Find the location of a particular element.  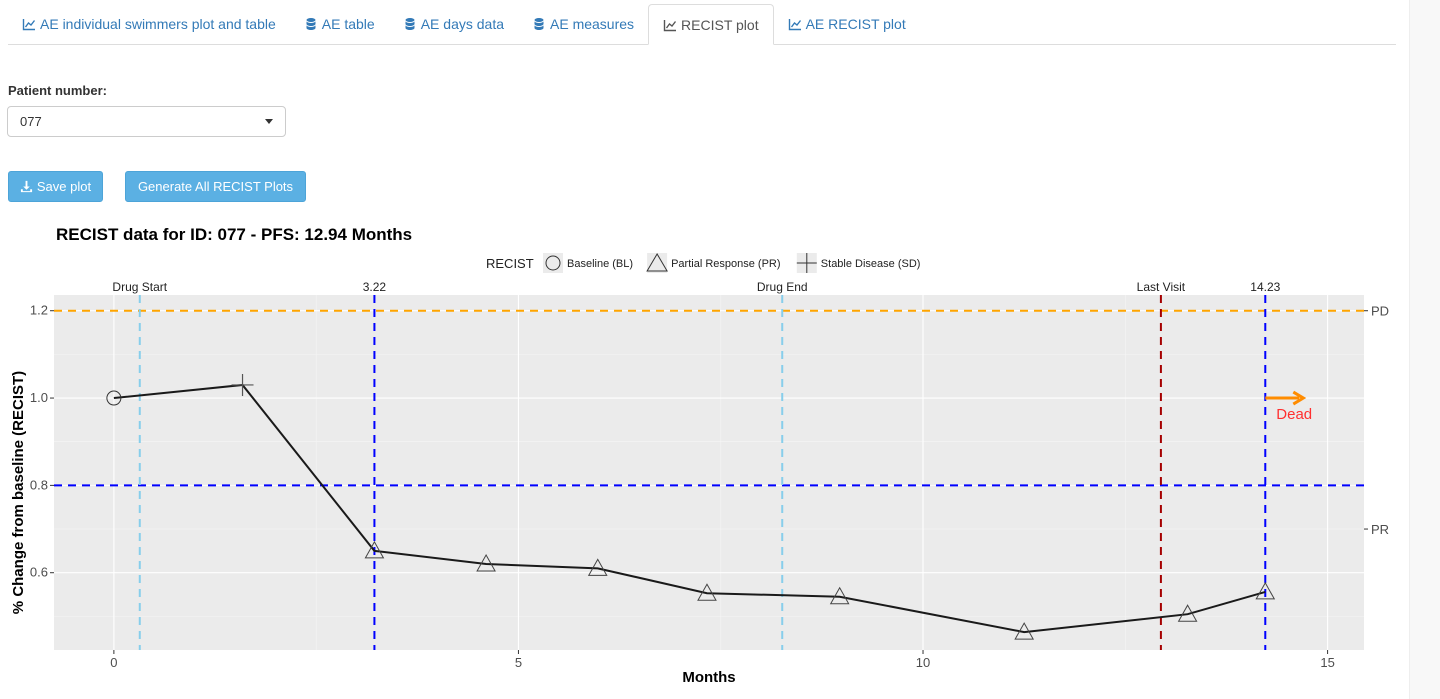

legend-cross-icon is located at coordinates (806, 263).